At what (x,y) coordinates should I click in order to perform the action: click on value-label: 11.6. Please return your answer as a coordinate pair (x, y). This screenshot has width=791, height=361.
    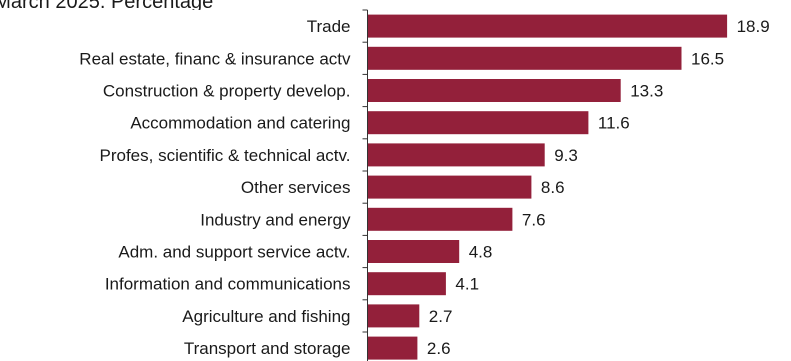
    Looking at the image, I should click on (614, 123).